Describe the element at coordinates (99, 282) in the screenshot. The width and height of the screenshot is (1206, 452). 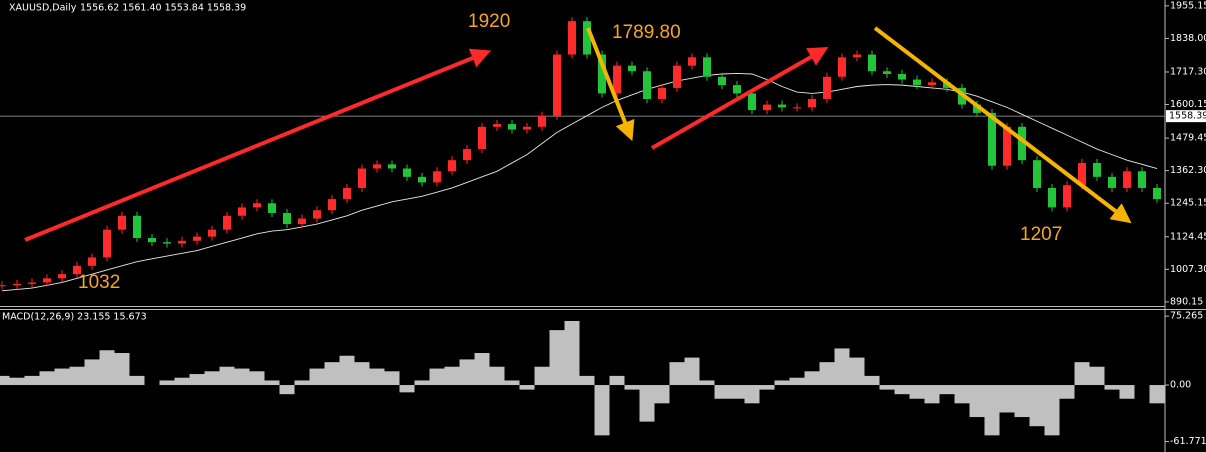
I see `annotation: 1032` at that location.